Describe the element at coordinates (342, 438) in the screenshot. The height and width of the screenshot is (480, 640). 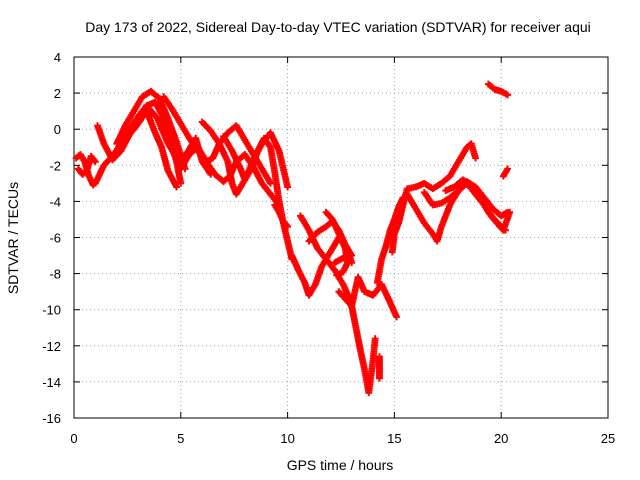
I see `x-tick-labels: 0 5 10 15 20 25` at that location.